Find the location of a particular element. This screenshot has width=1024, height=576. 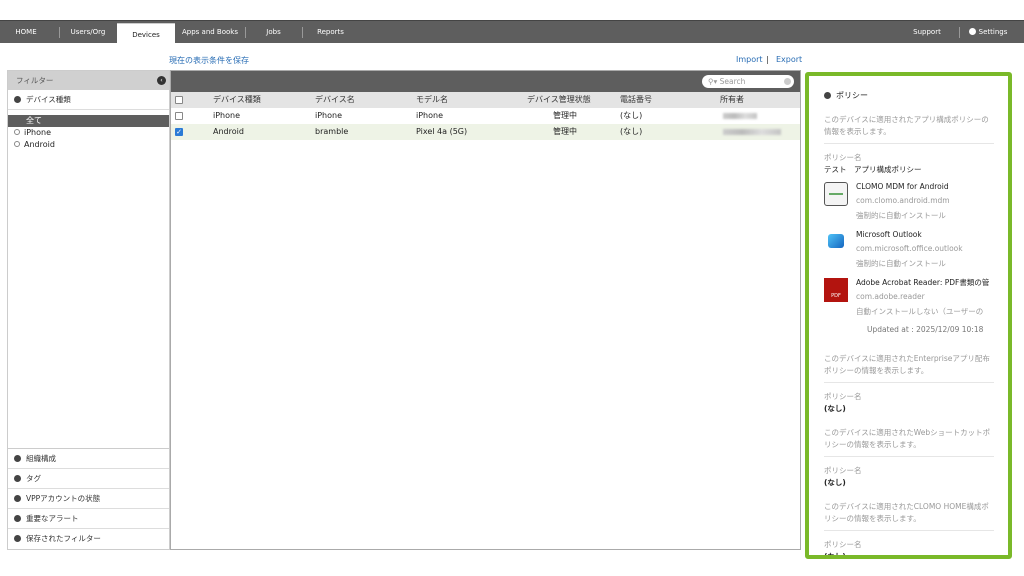

filter-vpp: VPPアカウントの状態 is located at coordinates (88, 499).